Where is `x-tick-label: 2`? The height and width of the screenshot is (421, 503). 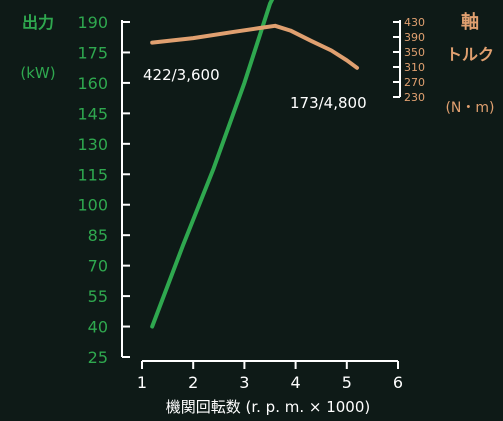 x-tick-label: 2 is located at coordinates (193, 382).